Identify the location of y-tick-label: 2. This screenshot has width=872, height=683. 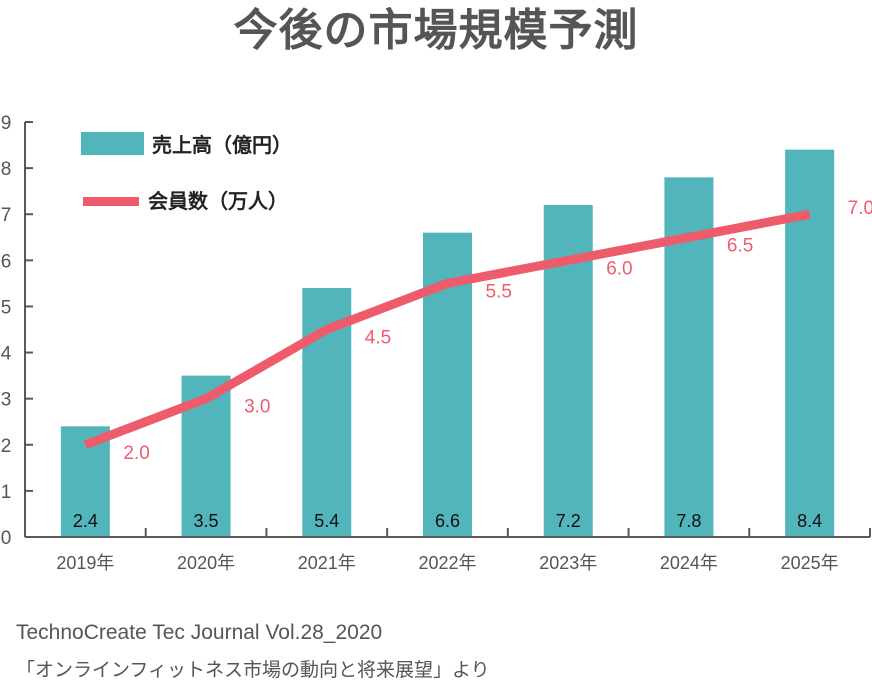
(6, 446).